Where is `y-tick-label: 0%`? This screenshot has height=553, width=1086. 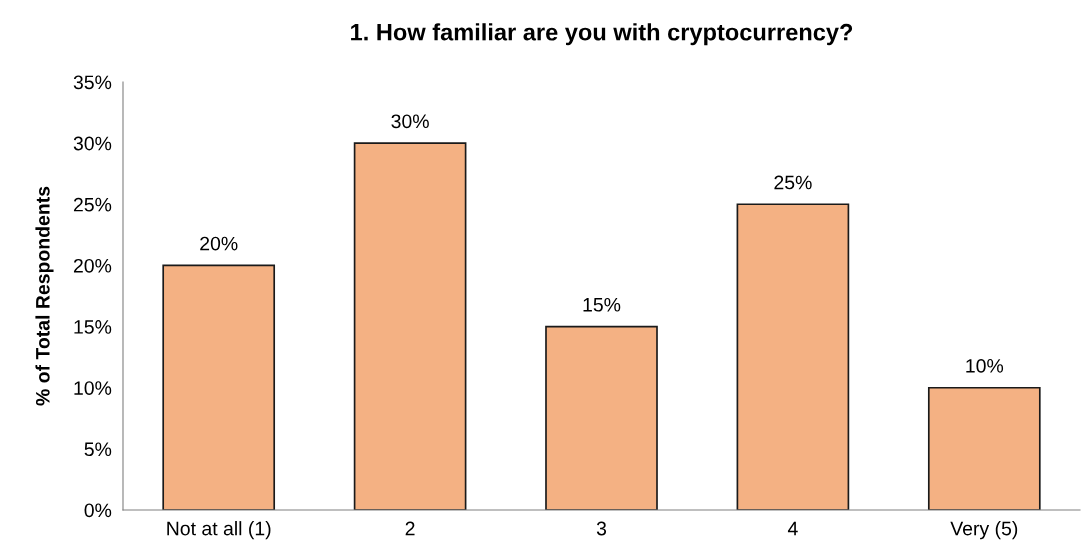 y-tick-label: 0% is located at coordinates (98, 510).